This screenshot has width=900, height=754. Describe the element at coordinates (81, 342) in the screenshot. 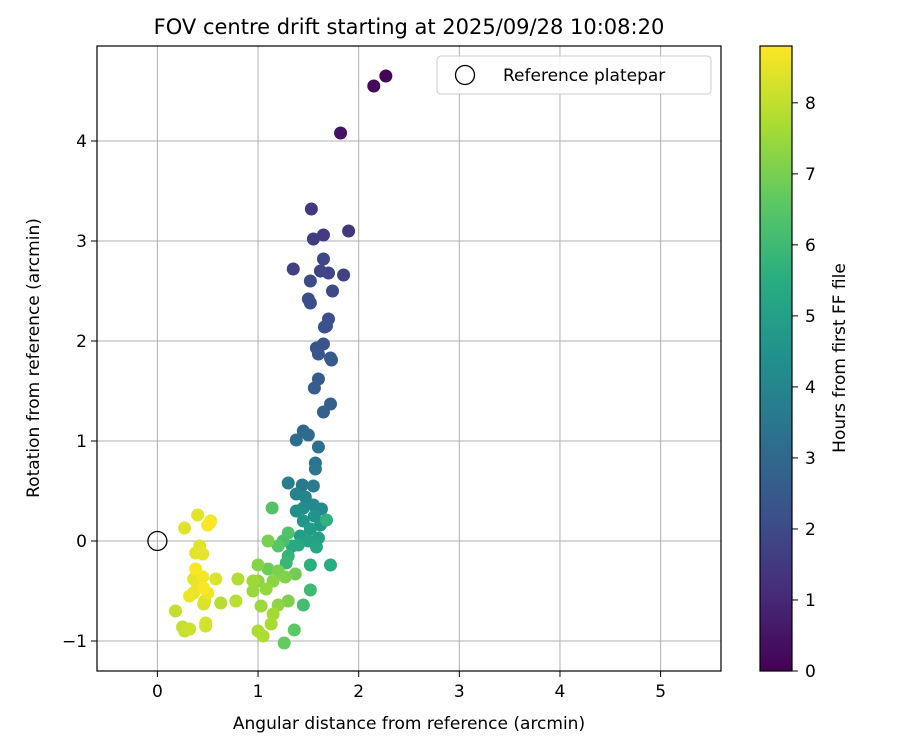

I see `y-tick-label: 2` at that location.